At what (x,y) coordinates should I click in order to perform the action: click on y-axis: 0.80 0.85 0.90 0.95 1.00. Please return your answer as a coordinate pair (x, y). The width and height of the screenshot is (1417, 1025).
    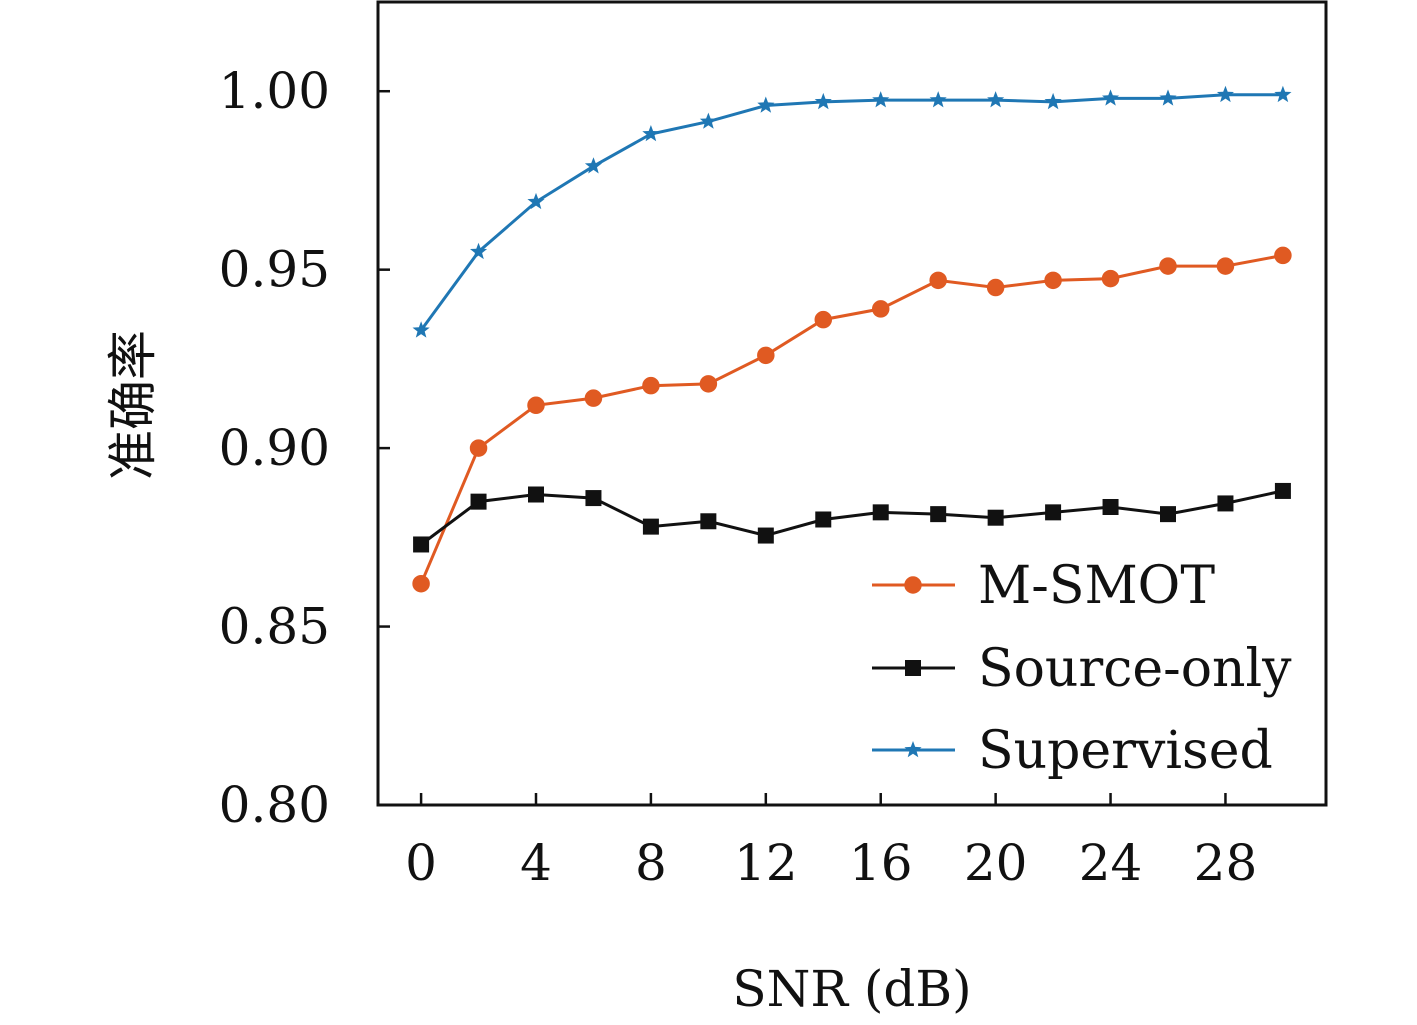
    Looking at the image, I should click on (304, 448).